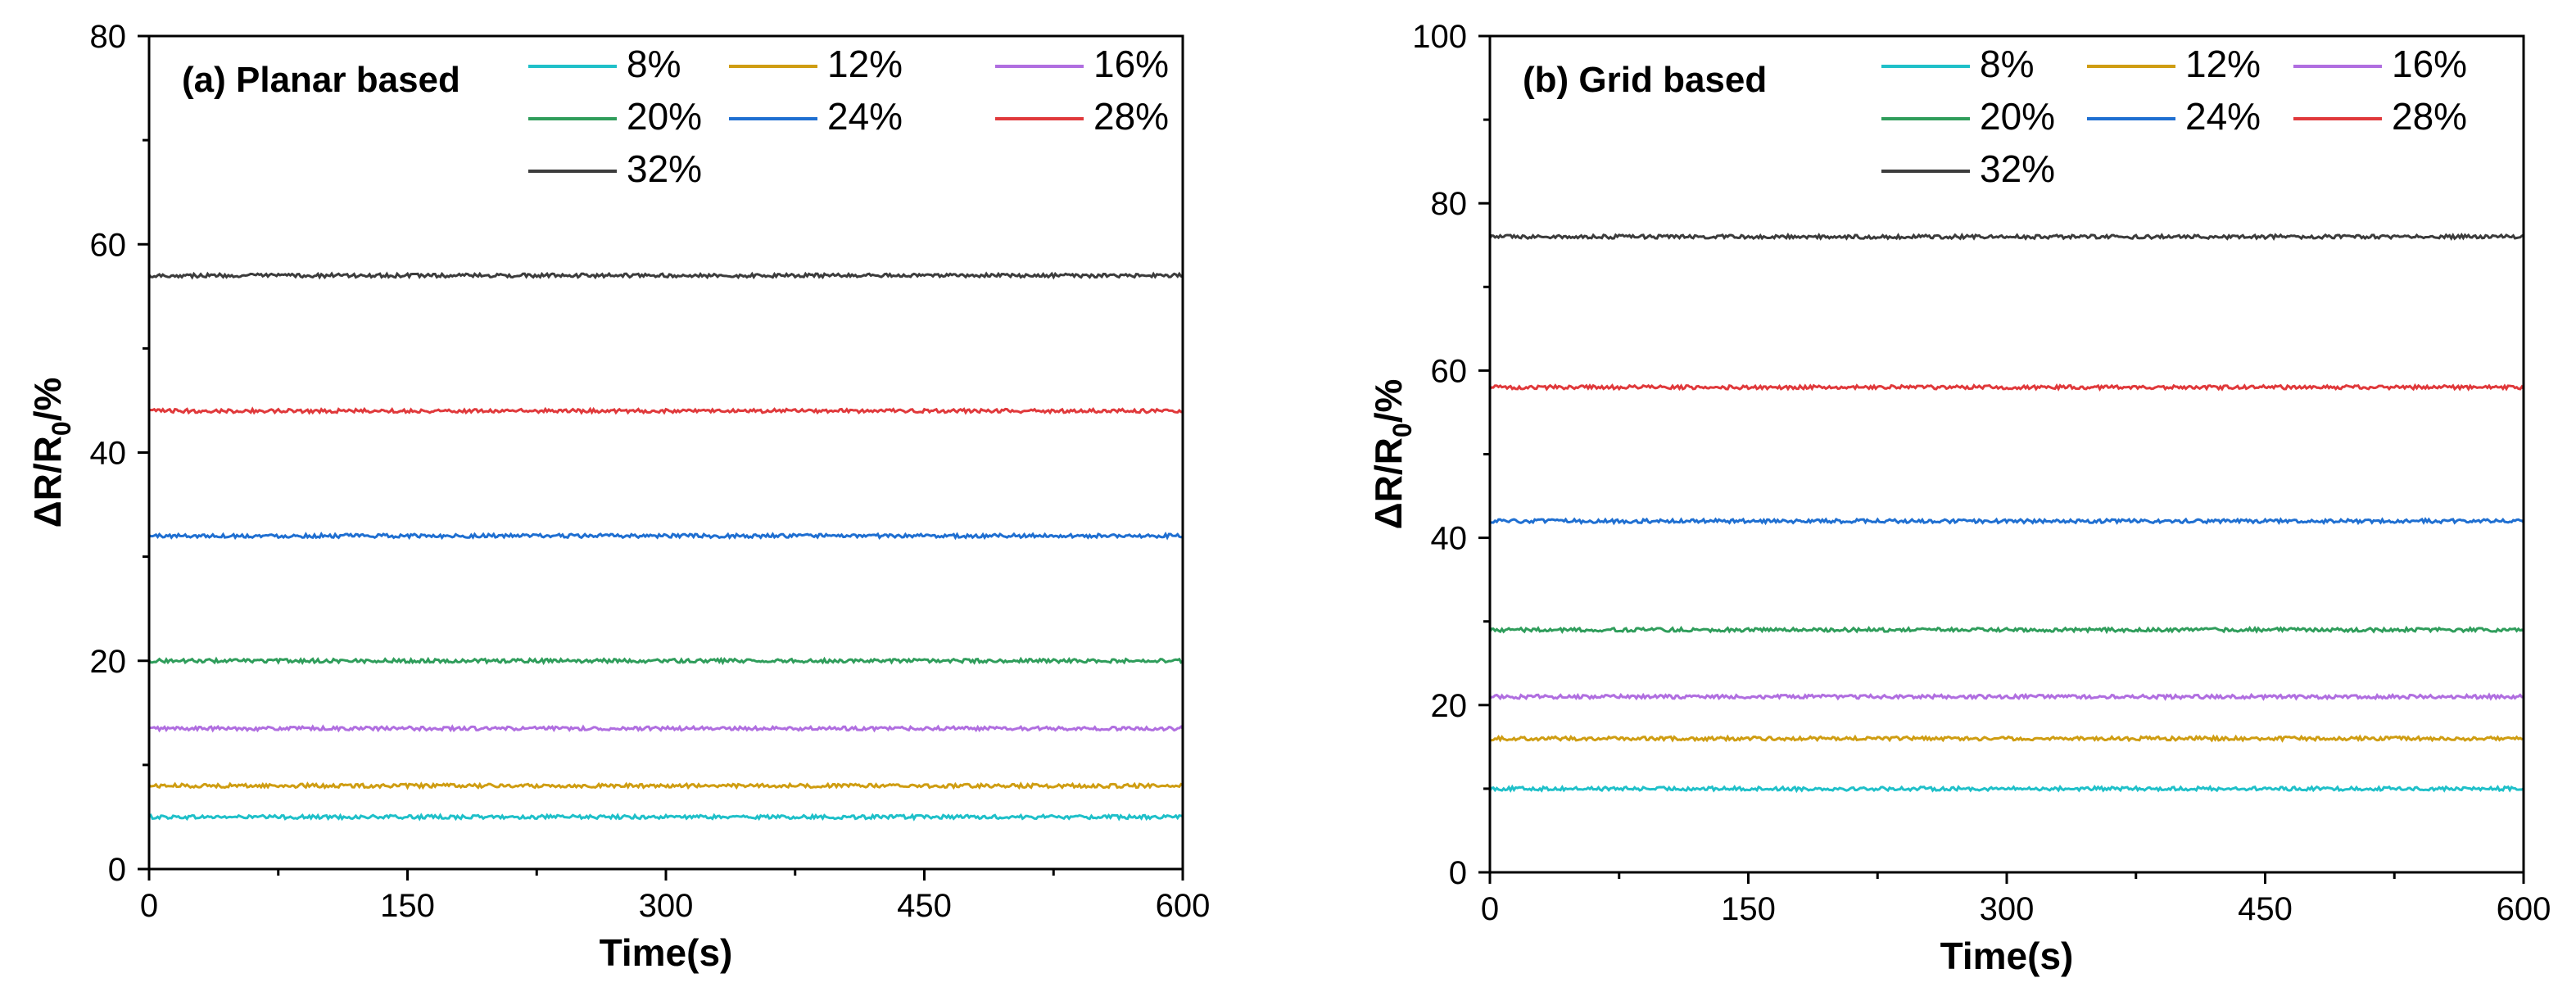 This screenshot has width=2576, height=987. I want to click on panel-label: (a) Planar based, so click(321, 80).